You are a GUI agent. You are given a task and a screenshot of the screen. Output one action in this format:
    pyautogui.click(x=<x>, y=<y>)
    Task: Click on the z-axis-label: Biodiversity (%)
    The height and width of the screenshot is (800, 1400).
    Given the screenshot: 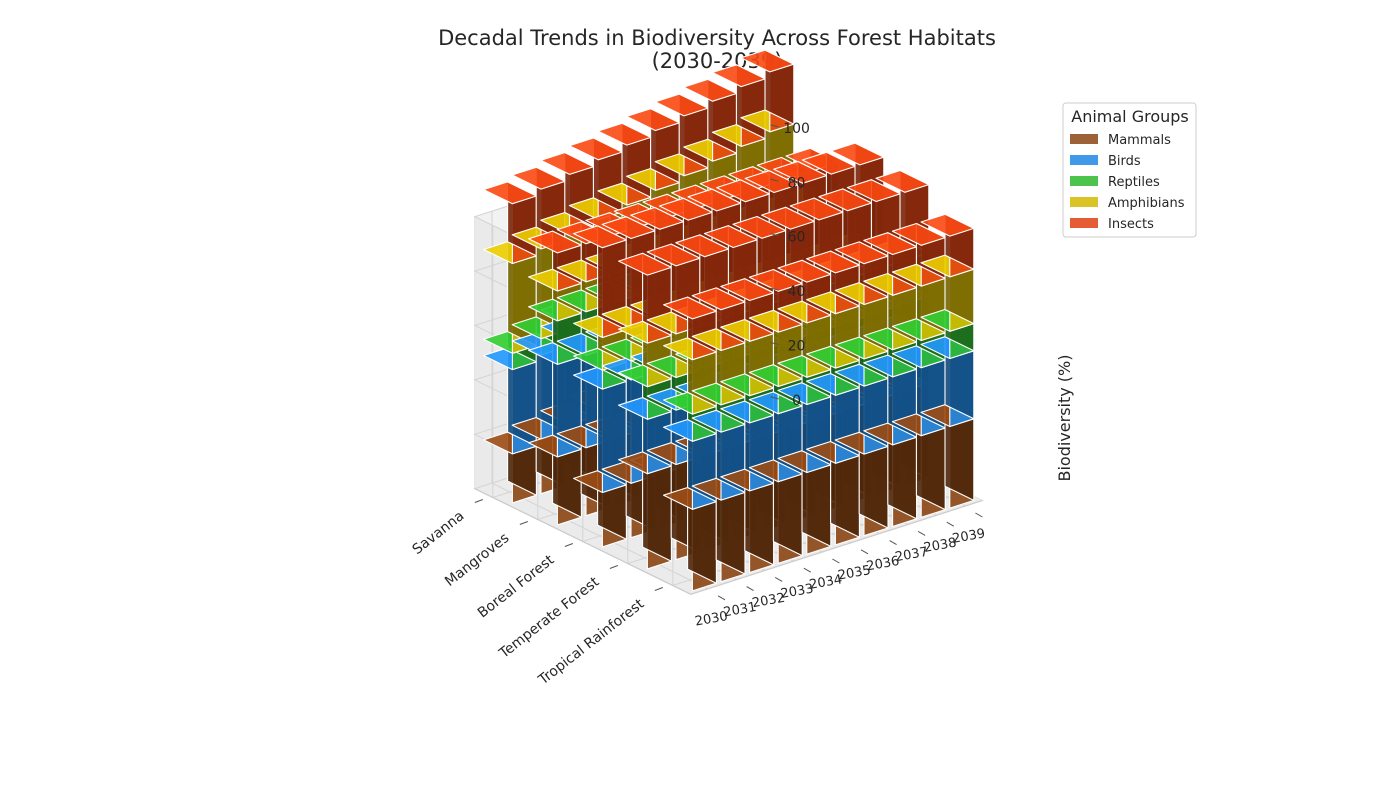 What is the action you would take?
    pyautogui.click(x=1064, y=418)
    